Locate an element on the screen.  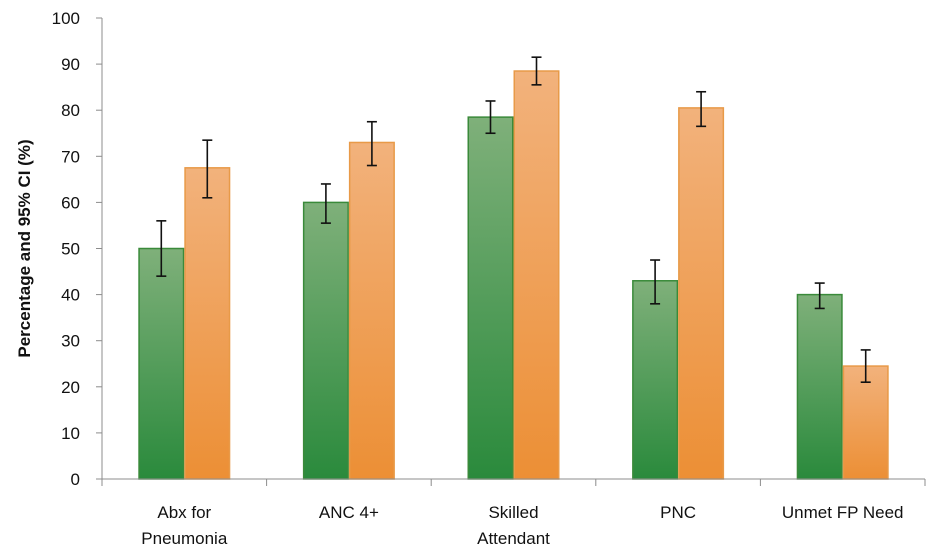
y-tick-label: 10 is located at coordinates (70, 433).